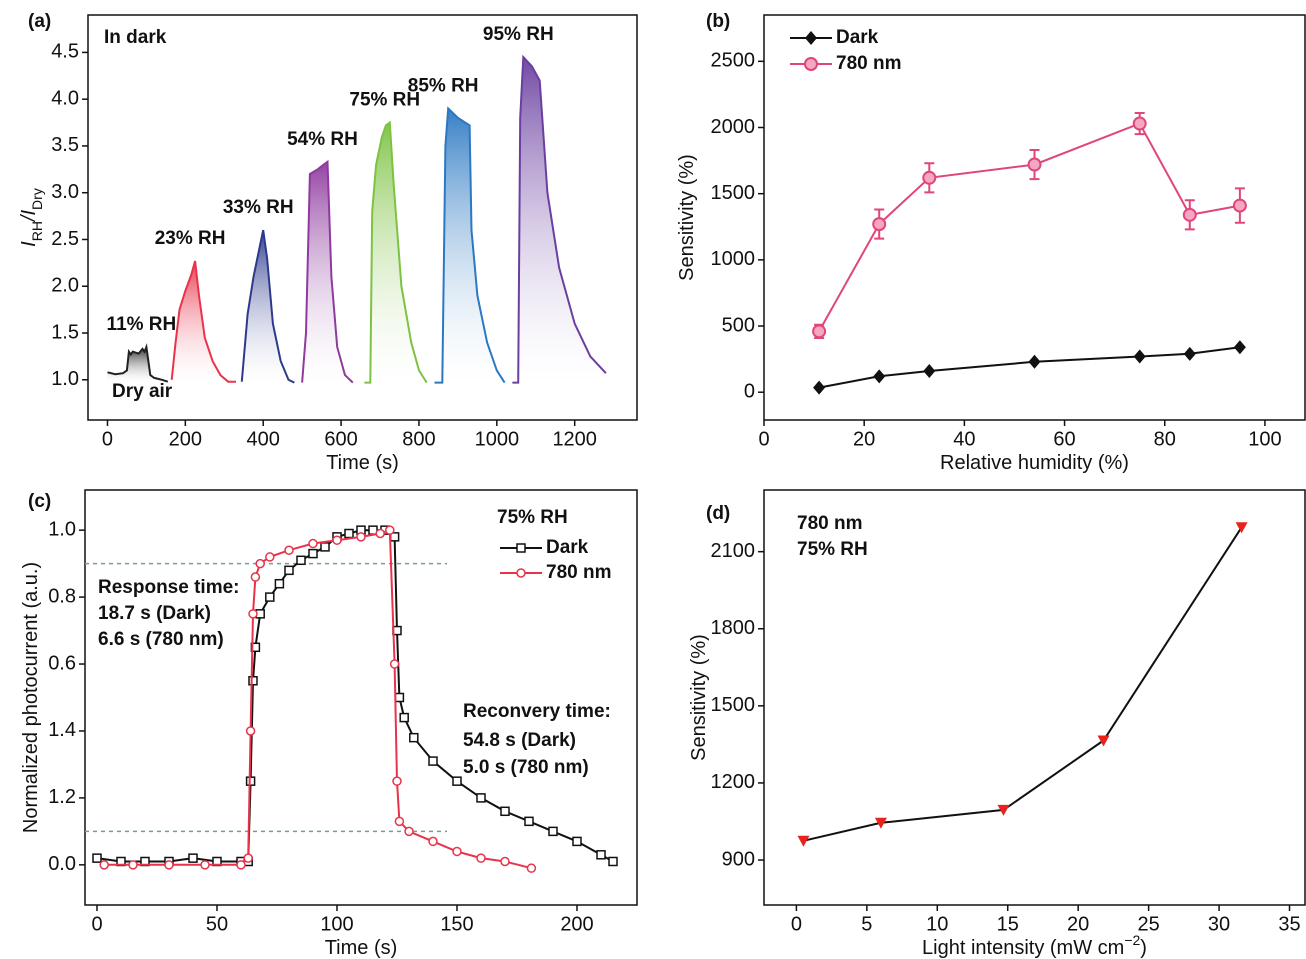 This screenshot has width=1306, height=959. I want to click on y-tick-label: 4.0, so click(65, 98).